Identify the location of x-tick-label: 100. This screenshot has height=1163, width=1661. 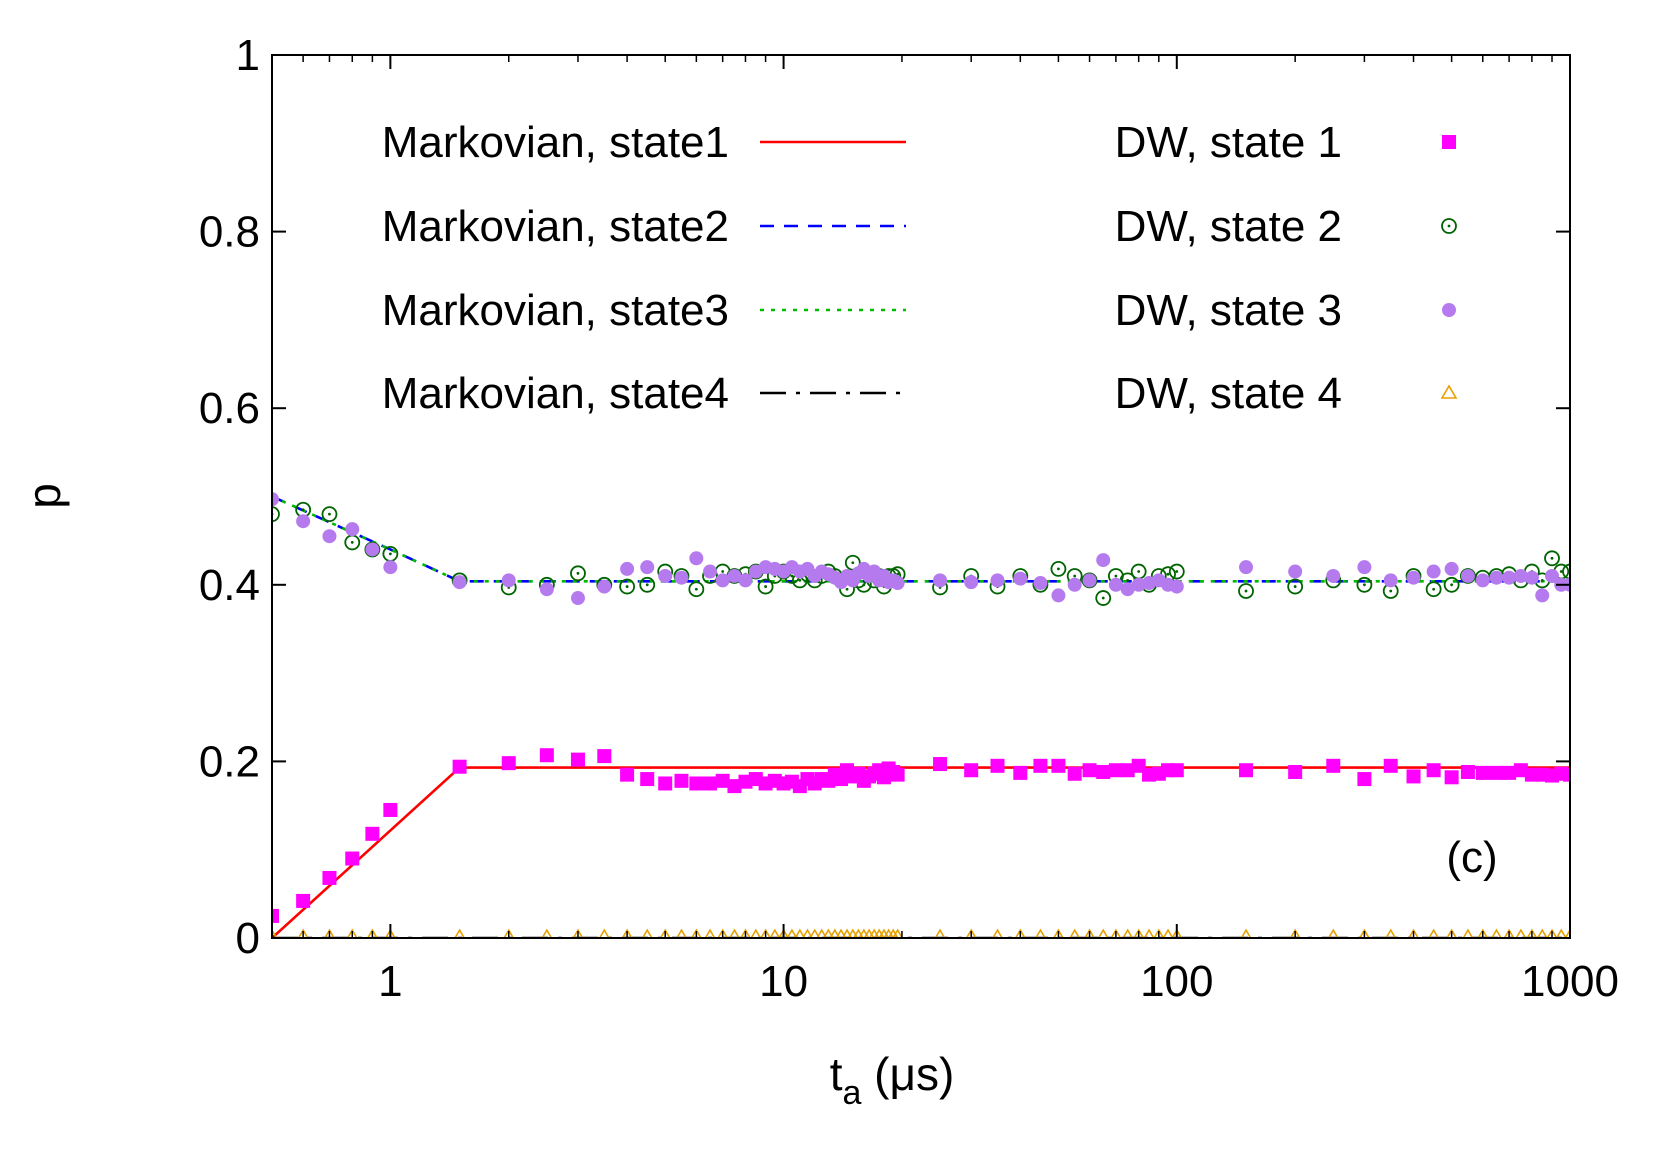
(1176, 981).